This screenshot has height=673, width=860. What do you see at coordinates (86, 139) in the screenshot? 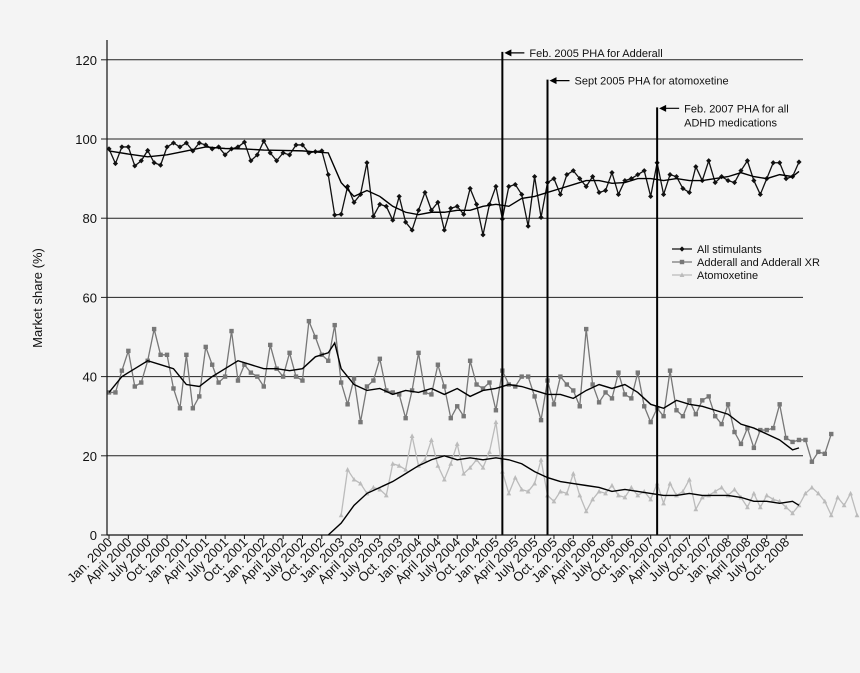
I see `y-tick-label: 100` at bounding box center [86, 139].